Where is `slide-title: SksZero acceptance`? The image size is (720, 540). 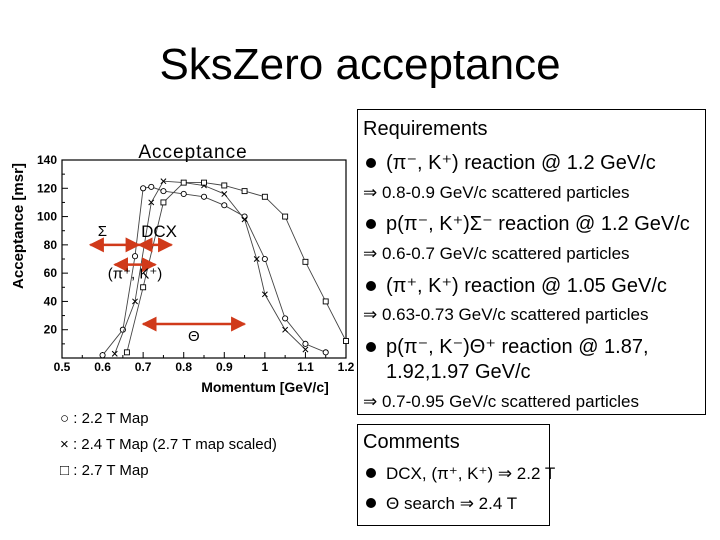 slide-title: SksZero acceptance is located at coordinates (360, 64).